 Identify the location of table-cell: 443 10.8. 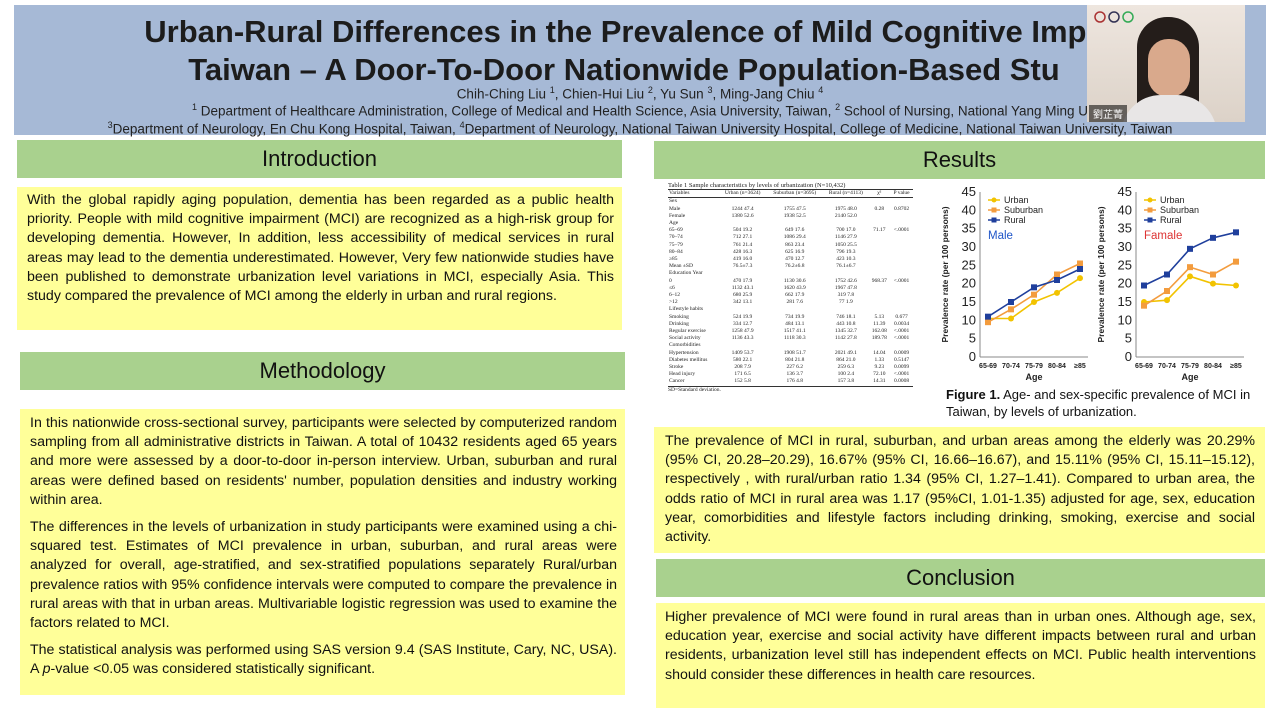
(846, 323).